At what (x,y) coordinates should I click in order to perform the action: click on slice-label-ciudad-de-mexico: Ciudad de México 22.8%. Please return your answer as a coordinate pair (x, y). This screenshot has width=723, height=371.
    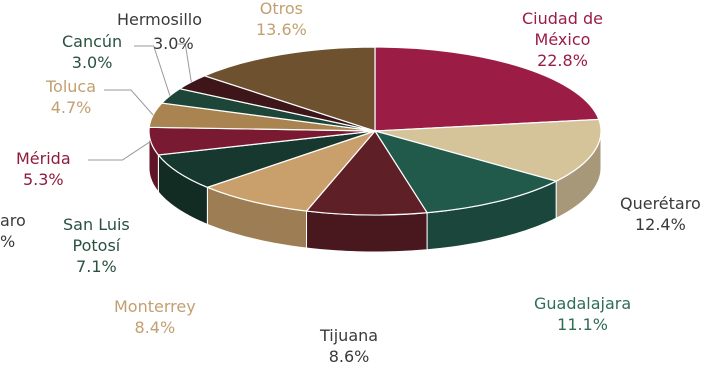
    Looking at the image, I should click on (562, 39).